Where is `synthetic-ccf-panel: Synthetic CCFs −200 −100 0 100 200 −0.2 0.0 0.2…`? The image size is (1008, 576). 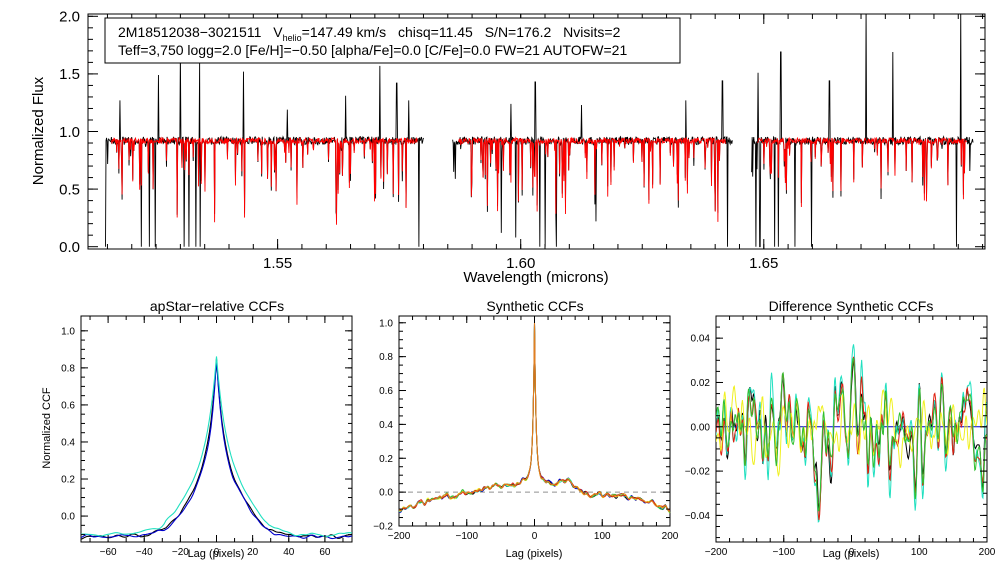 synthetic-ccf-panel: Synthetic CCFs −200 −100 0 100 200 −0.2 0.0 0.2… is located at coordinates (526, 429).